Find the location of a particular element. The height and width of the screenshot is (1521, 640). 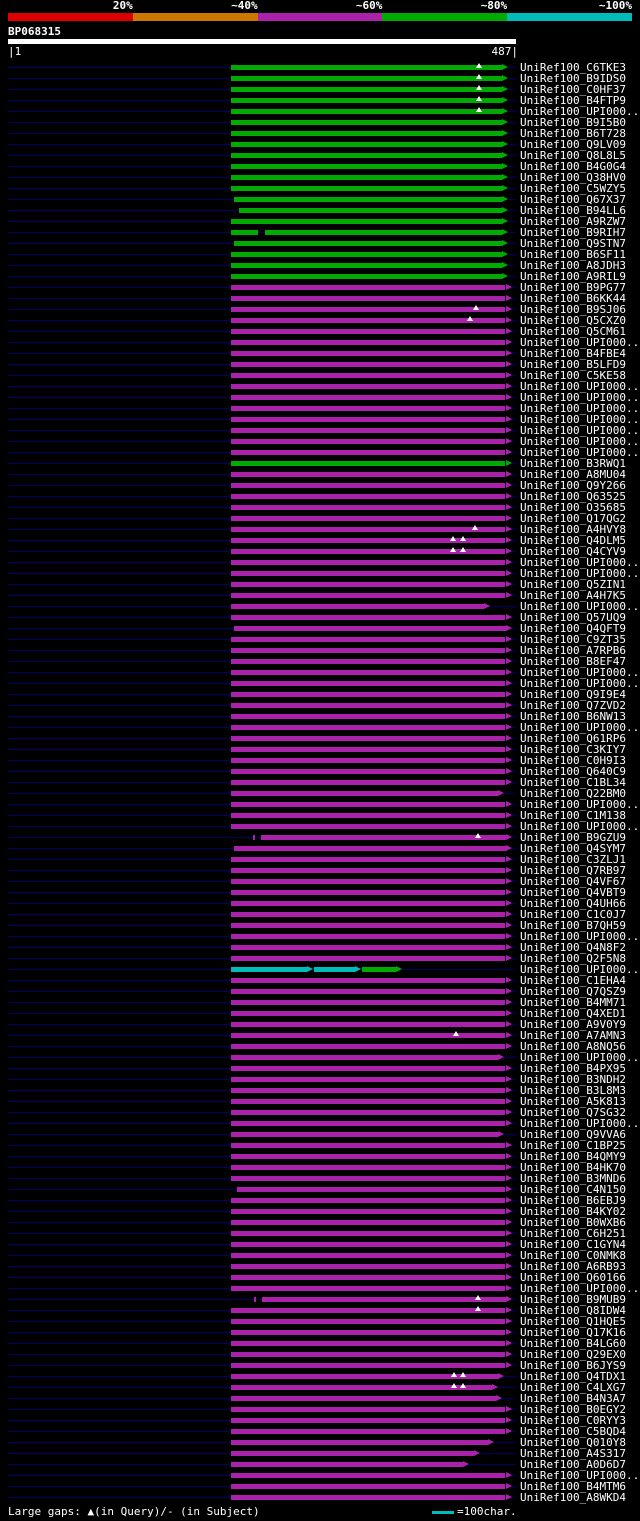

hit-label: UniRef100_B9RIH7 is located at coordinates (573, 232).